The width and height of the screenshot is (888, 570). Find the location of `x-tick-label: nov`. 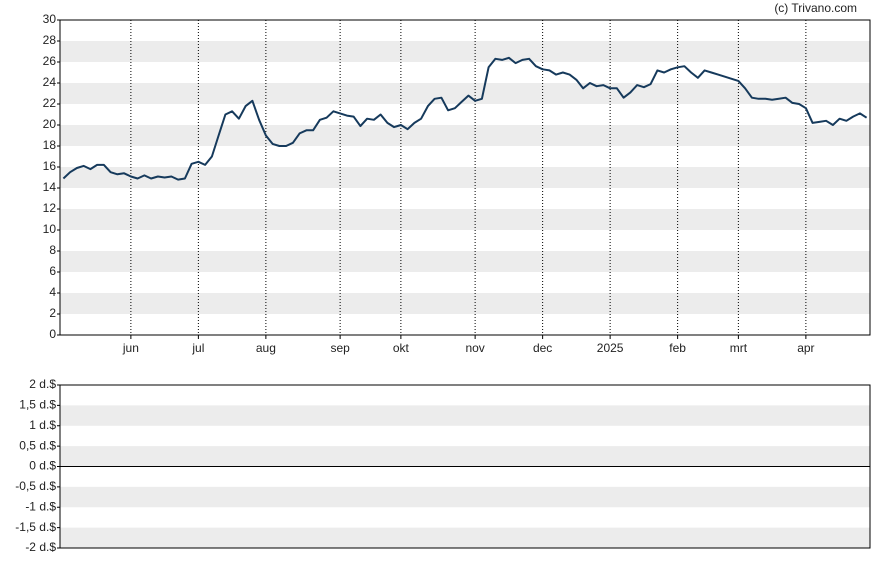

x-tick-label: nov is located at coordinates (474, 348).